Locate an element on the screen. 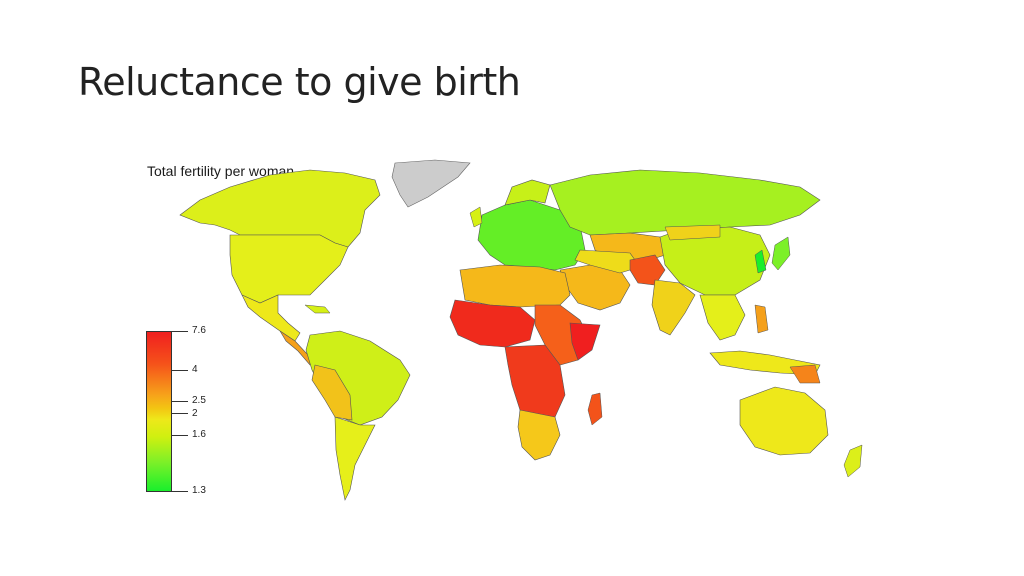  korea-japan is located at coordinates (760, 261).